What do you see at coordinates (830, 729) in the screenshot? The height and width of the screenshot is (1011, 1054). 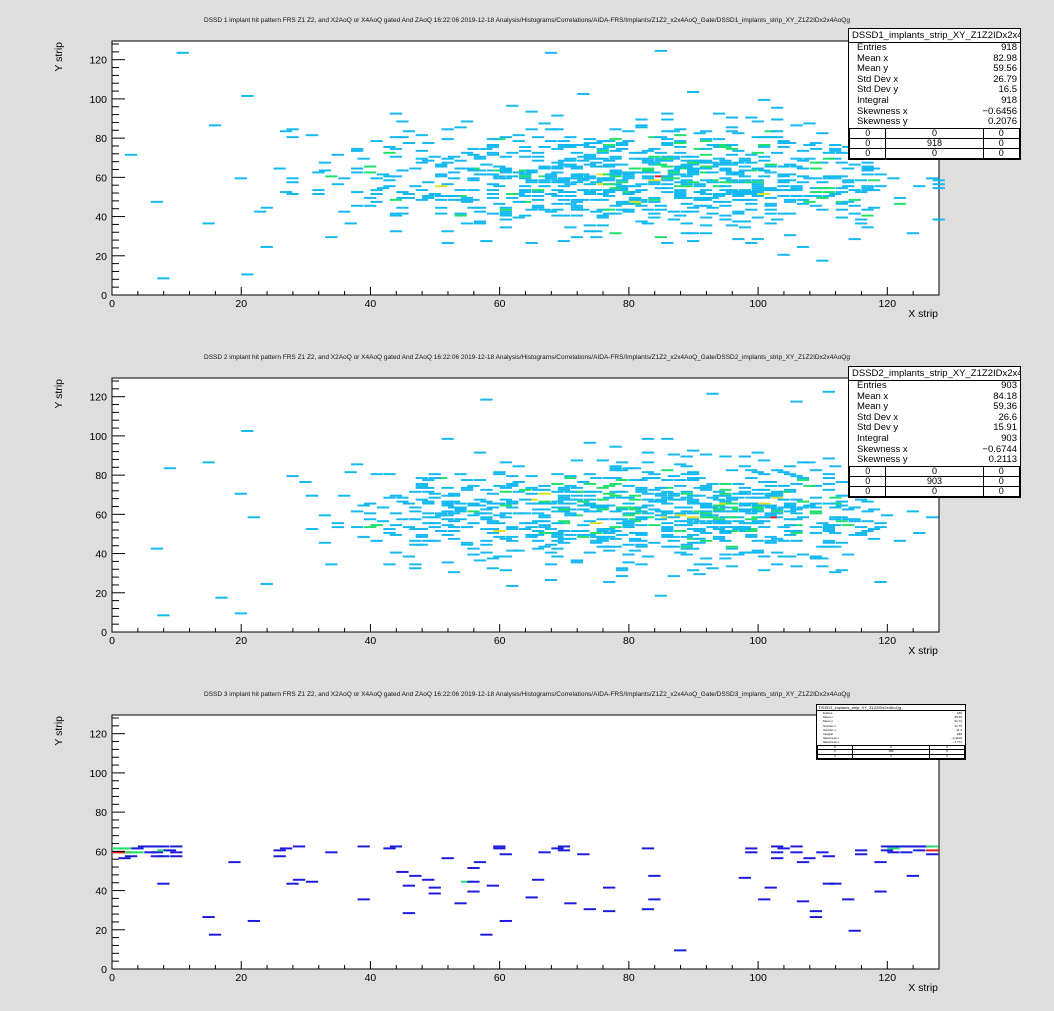 I see `stats-key: Std Dev y` at bounding box center [830, 729].